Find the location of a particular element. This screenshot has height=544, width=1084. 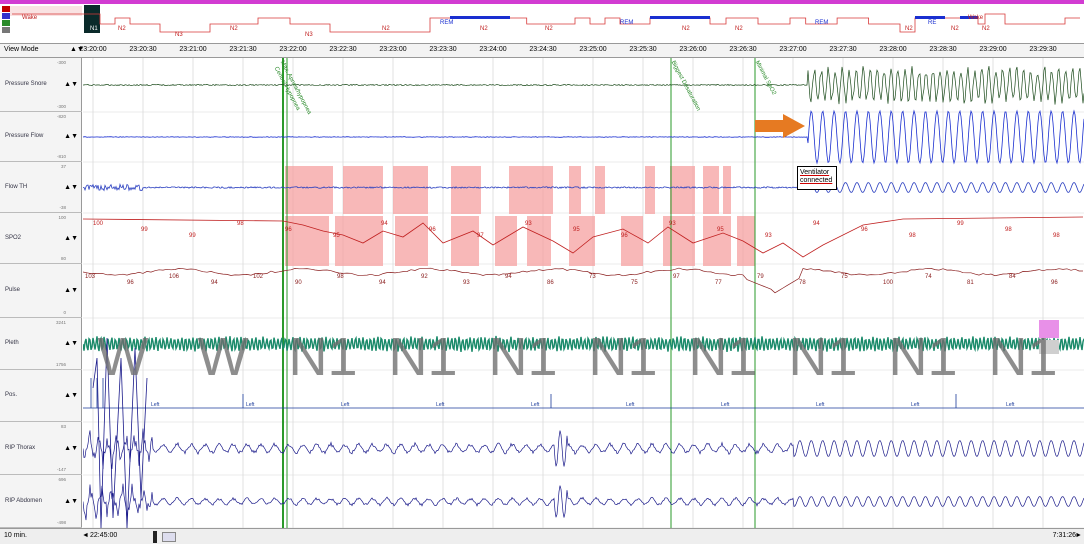

channel-label: RIP Thorax ▲▼ 83 -147 is located at coordinates (41, 448).